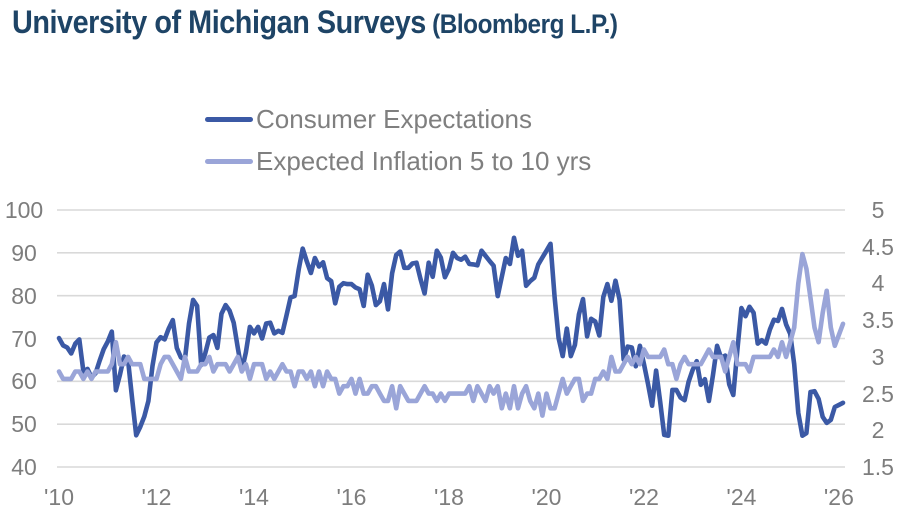 The width and height of the screenshot is (902, 512). I want to click on y-left-tick-label: 40, so click(24, 467).